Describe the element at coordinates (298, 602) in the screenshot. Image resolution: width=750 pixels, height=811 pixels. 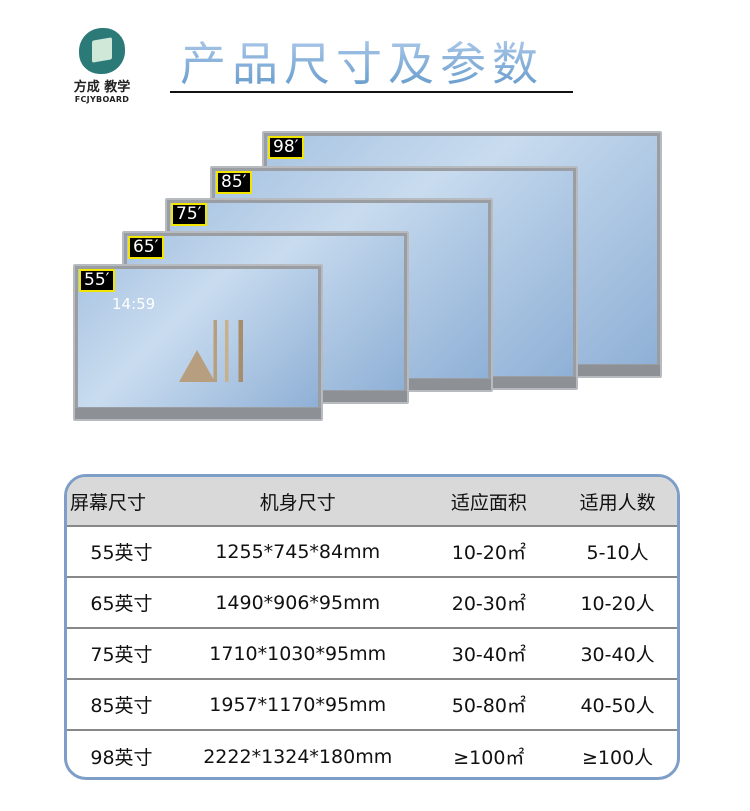
I see `cell: 1490*906*95mm` at that location.